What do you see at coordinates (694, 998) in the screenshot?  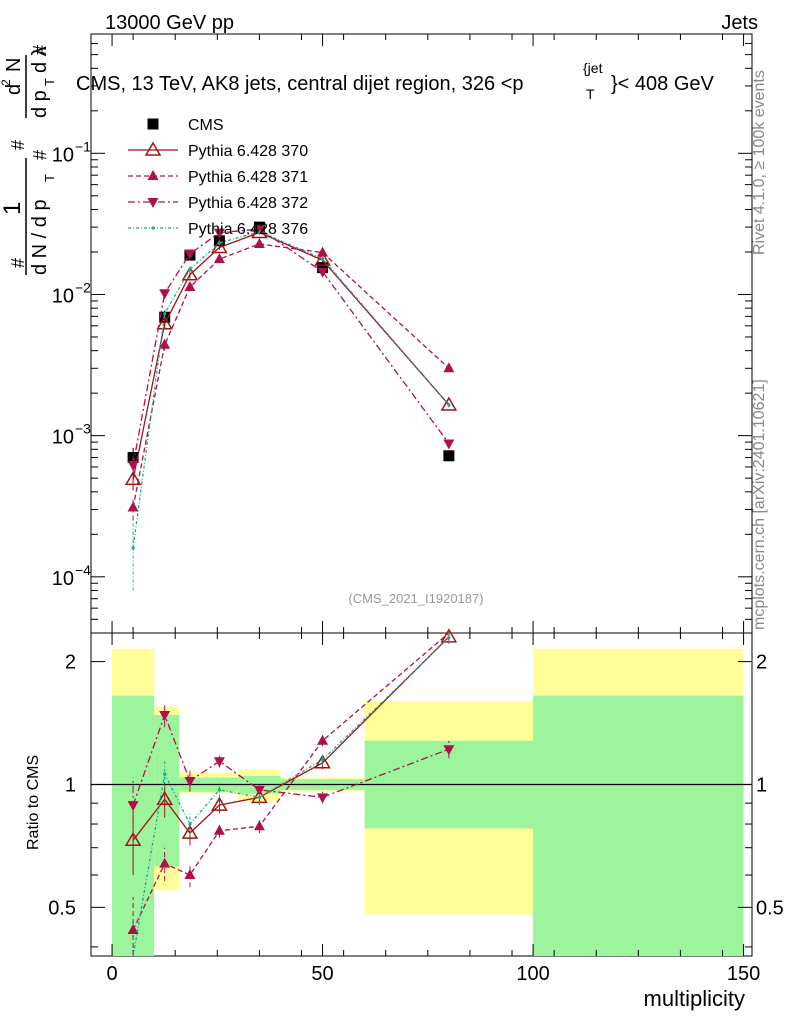 I see `x-axis-label: multiplicity` at bounding box center [694, 998].